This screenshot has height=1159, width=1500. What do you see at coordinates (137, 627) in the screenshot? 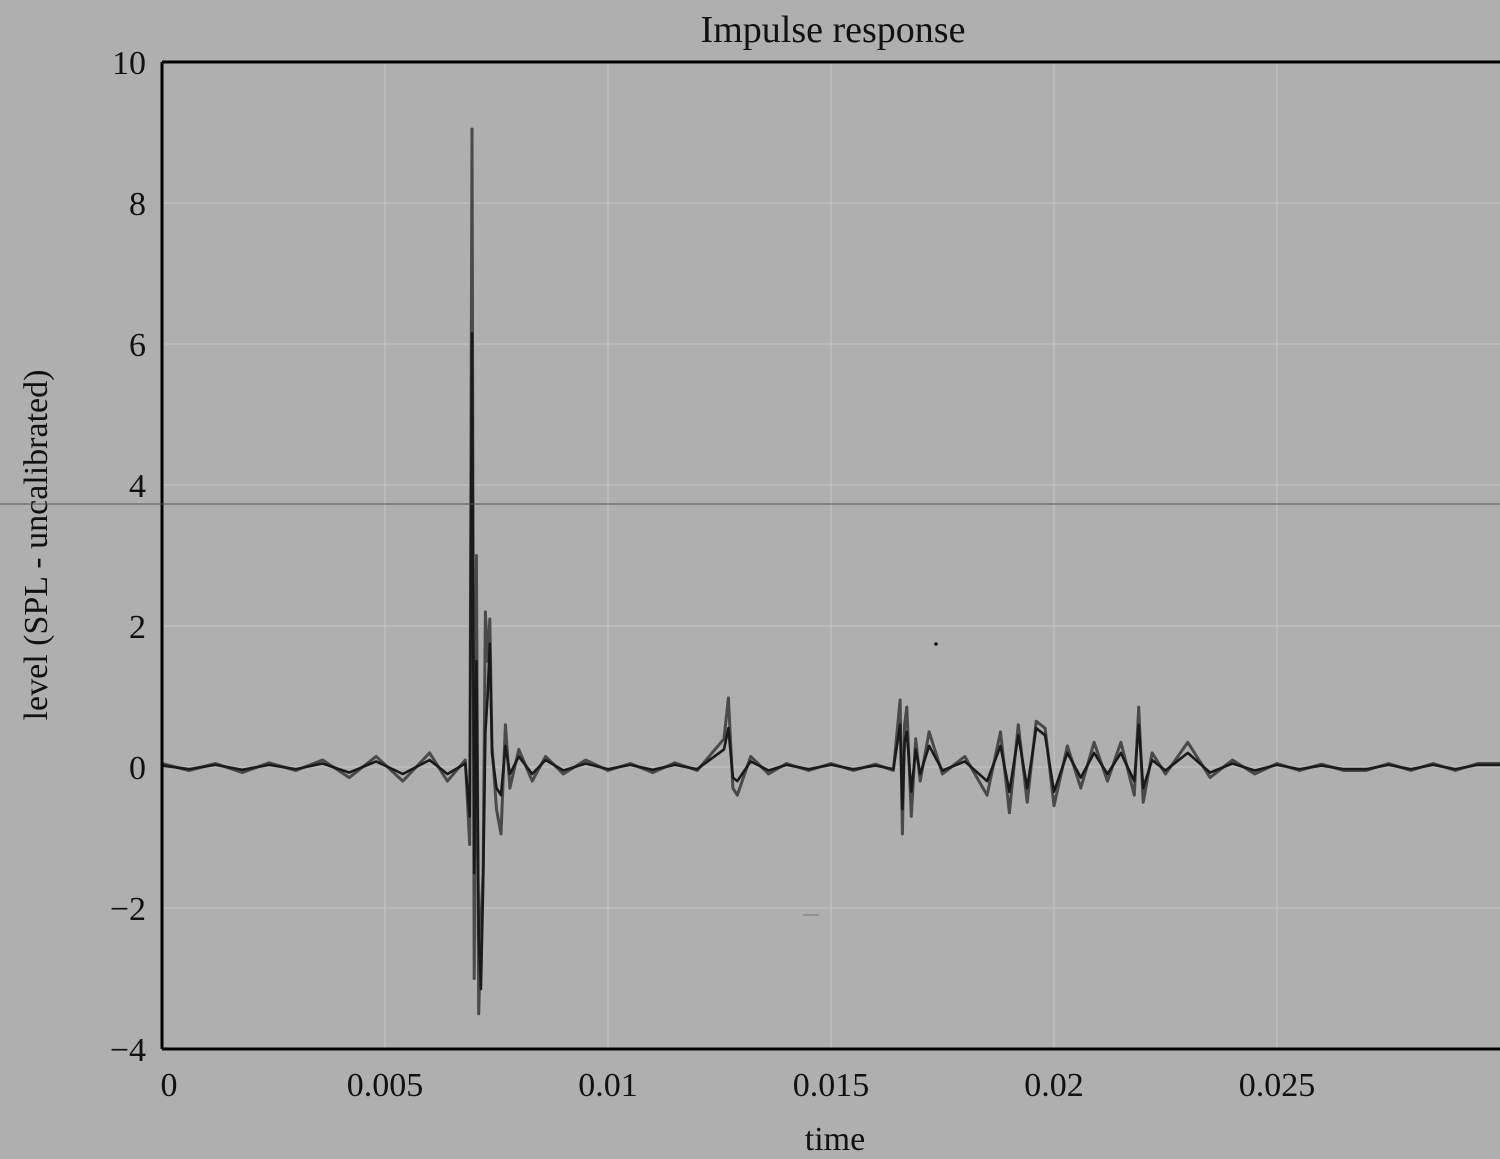
I see `y-tick-label: 2` at bounding box center [137, 627].